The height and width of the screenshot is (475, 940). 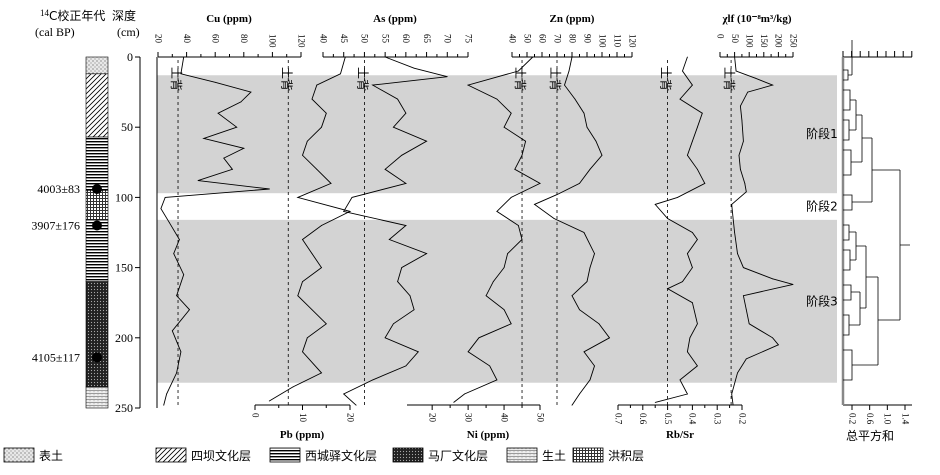 I want to click on age-unit: (cal BP), so click(x=55, y=32).